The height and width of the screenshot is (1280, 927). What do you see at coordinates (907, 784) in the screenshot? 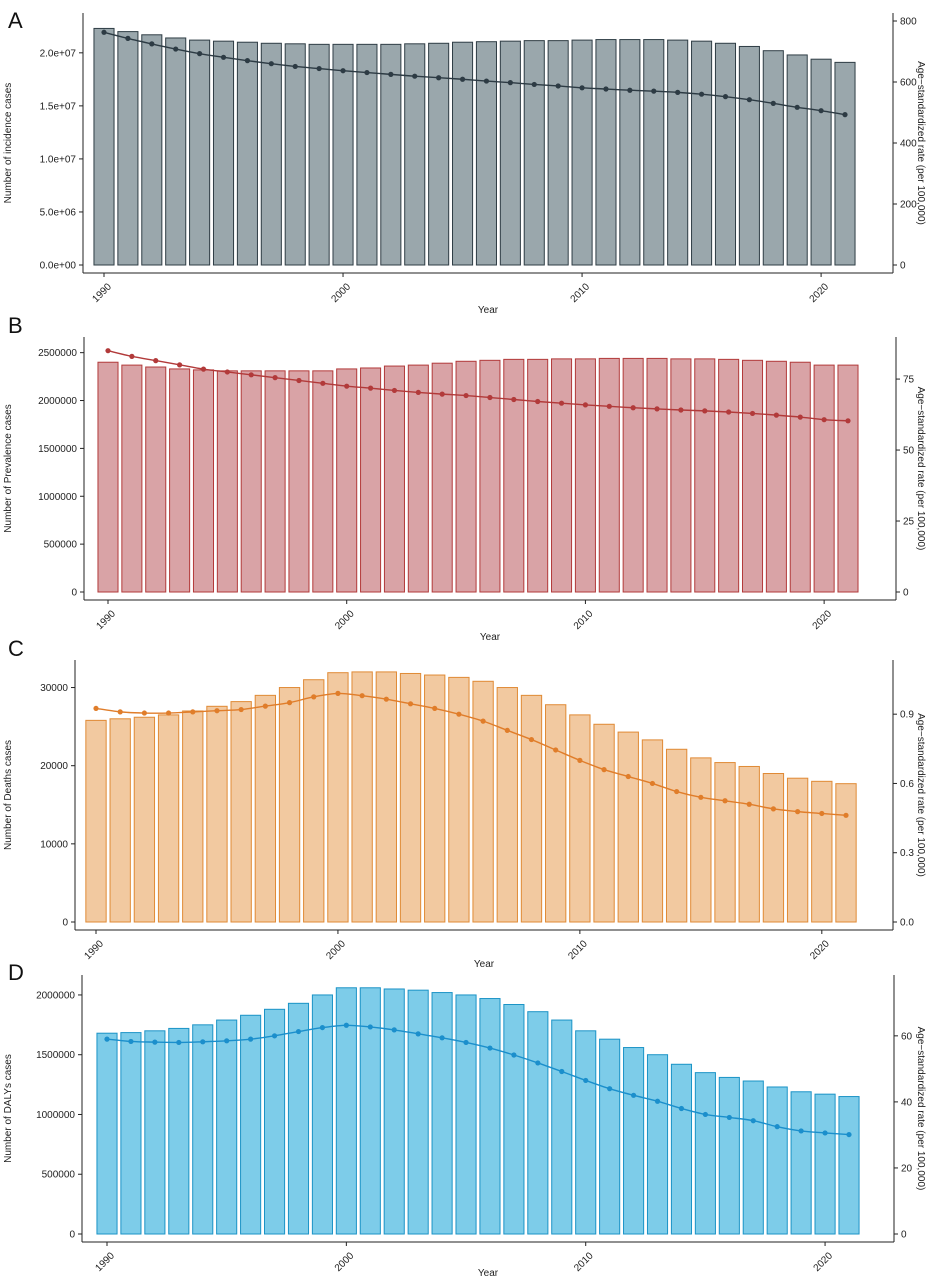
I see `y2-tick-label: 0.6` at bounding box center [907, 784].